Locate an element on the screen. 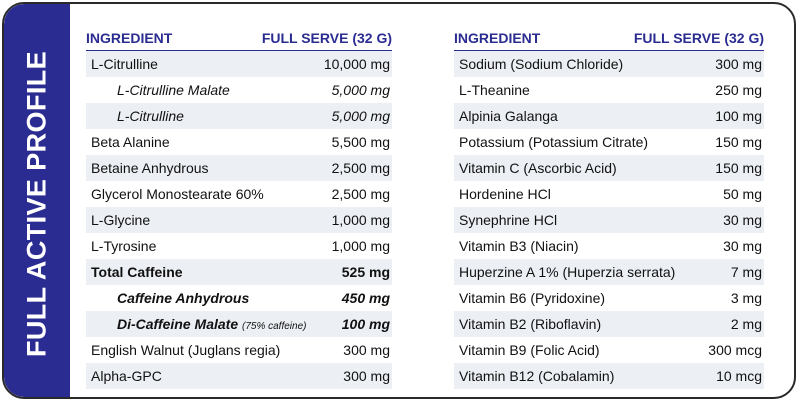 The image size is (800, 403). ingredient-name: English Walnut (Juglans regia) is located at coordinates (186, 350).